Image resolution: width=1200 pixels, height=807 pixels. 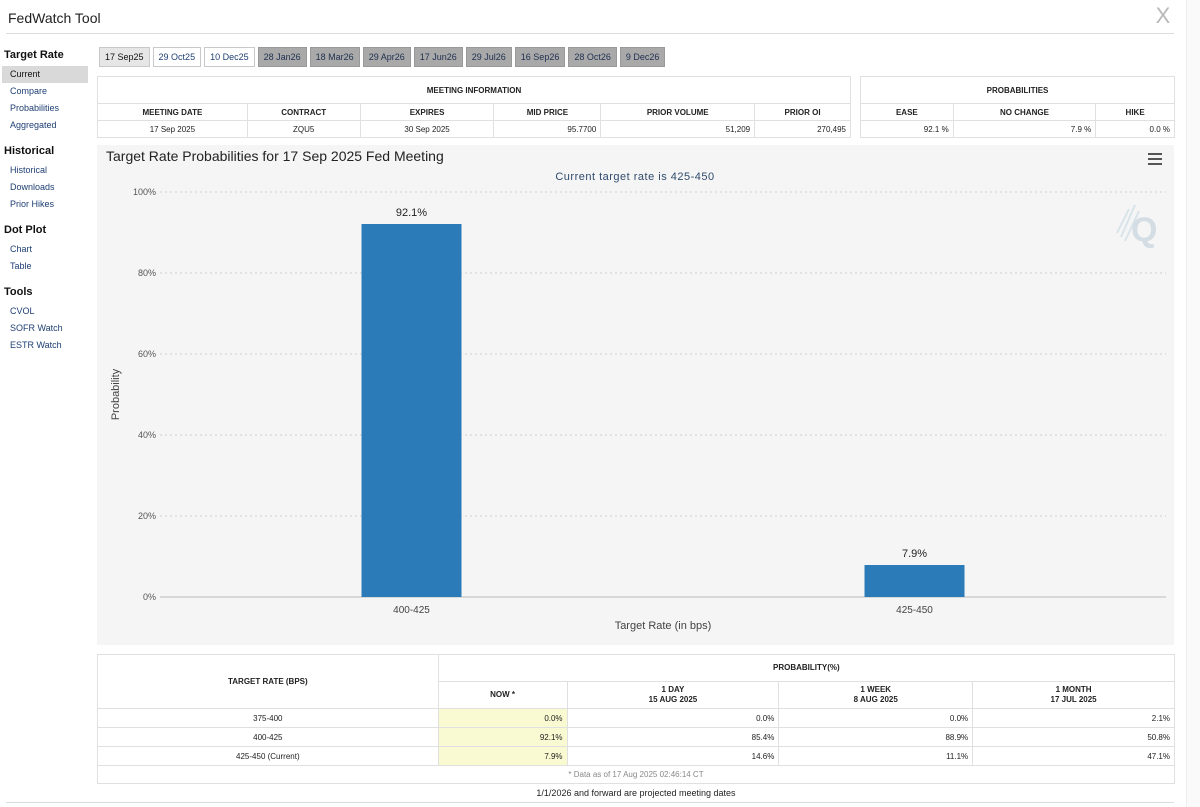 What do you see at coordinates (22, 311) in the screenshot?
I see `sidebar-item-cvol: CVOL` at bounding box center [22, 311].